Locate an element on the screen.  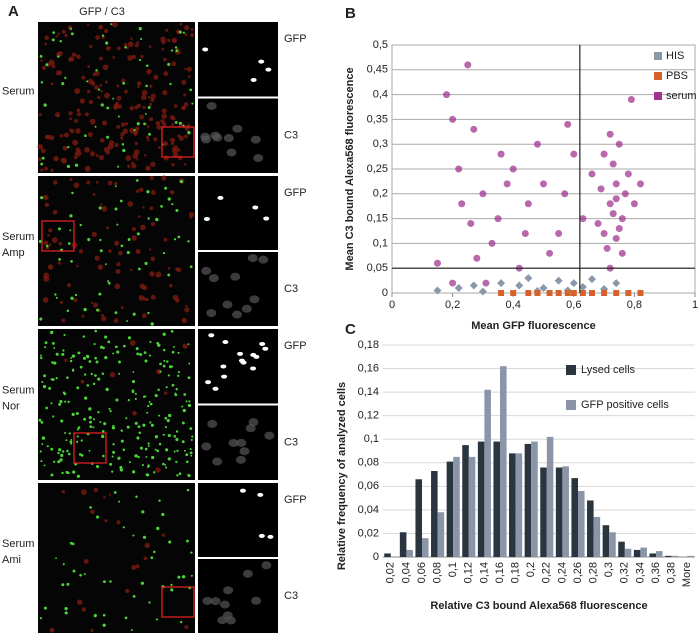
panel-title: GFP / C3 is located at coordinates (102, 12).